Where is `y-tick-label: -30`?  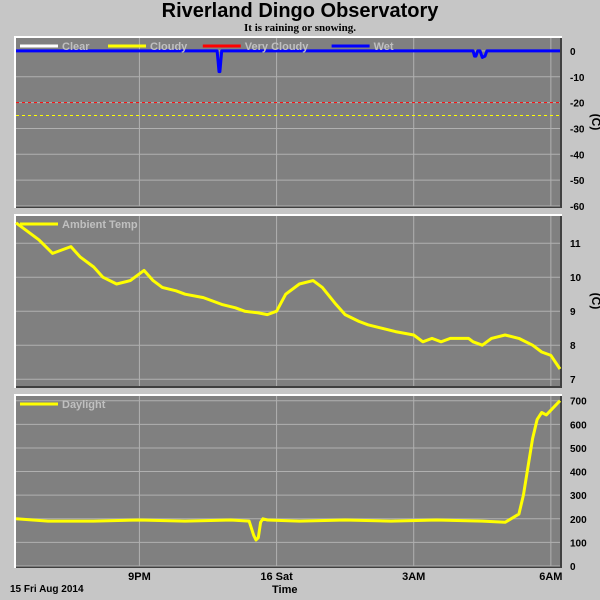
y-tick-label: -30 is located at coordinates (577, 129).